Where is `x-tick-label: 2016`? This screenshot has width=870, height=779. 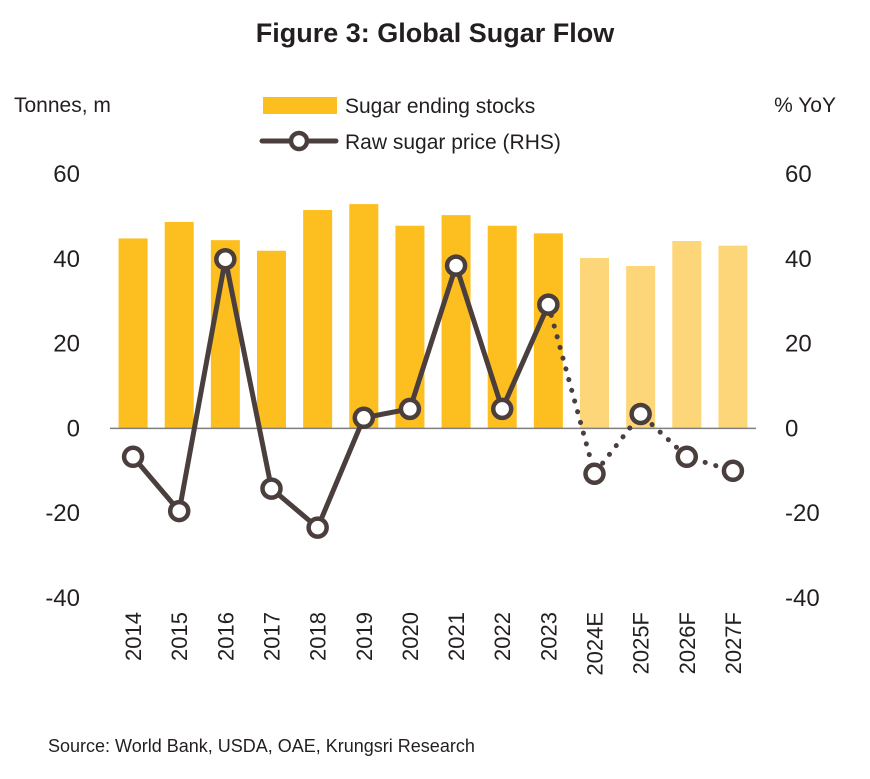
x-tick-label: 2016 is located at coordinates (225, 636).